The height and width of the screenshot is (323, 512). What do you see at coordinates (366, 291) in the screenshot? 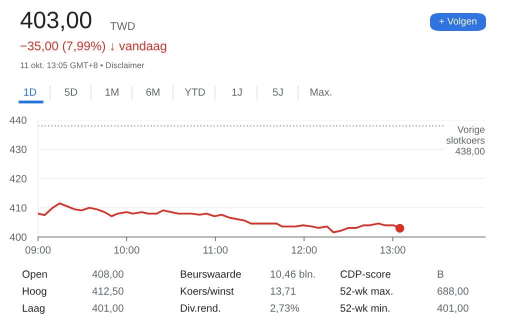
I see `text: 52-wk max.` at bounding box center [366, 291].